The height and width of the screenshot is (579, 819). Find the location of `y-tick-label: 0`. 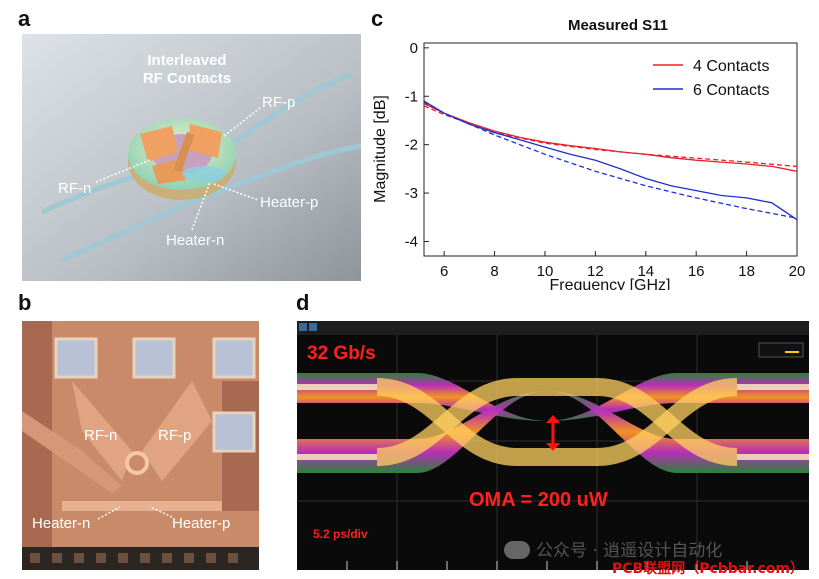

y-tick-label: 0 is located at coordinates (414, 48).